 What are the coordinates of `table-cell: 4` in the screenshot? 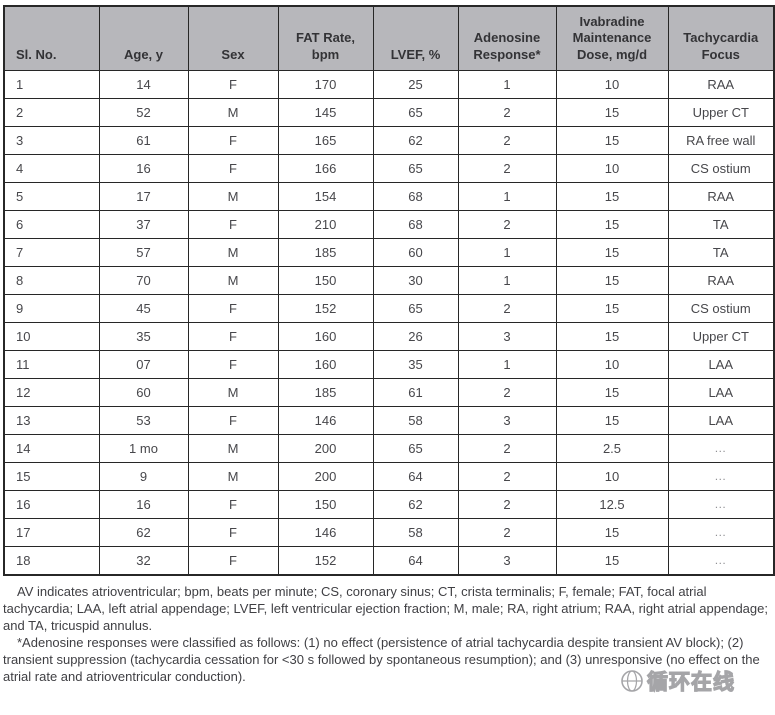 It's located at (51, 168).